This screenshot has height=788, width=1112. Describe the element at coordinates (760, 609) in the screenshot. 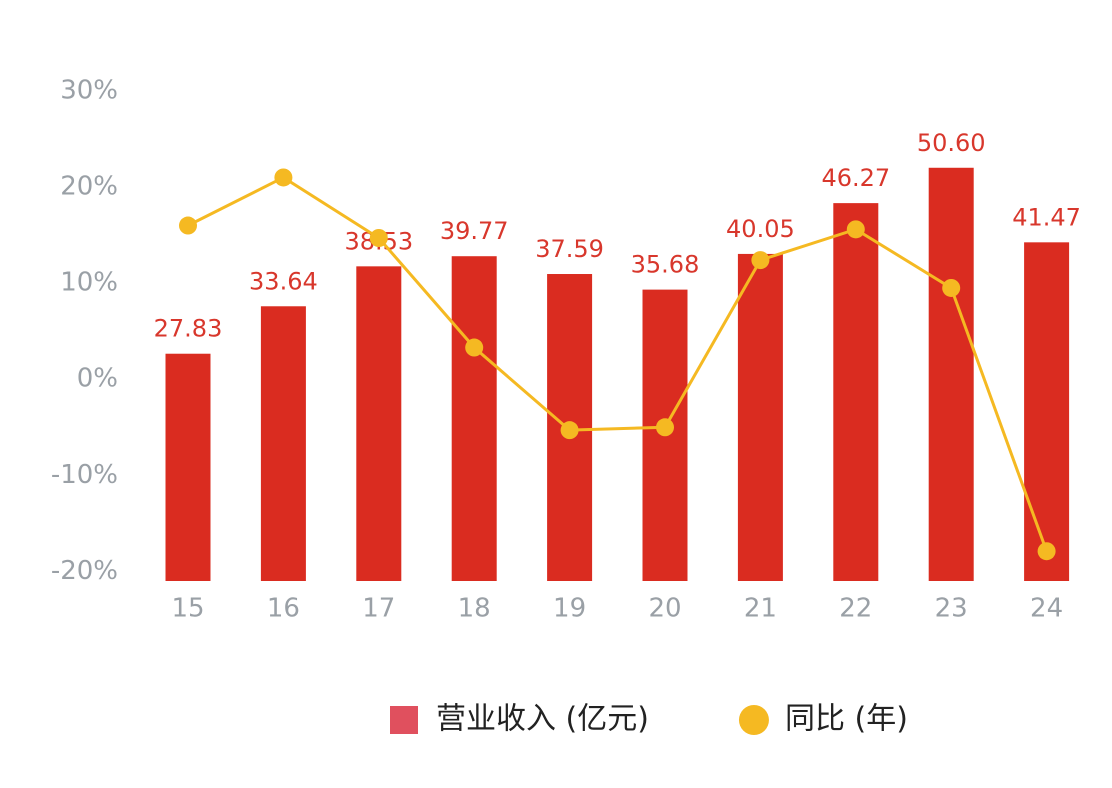

I see `x-tick-label: 21` at that location.